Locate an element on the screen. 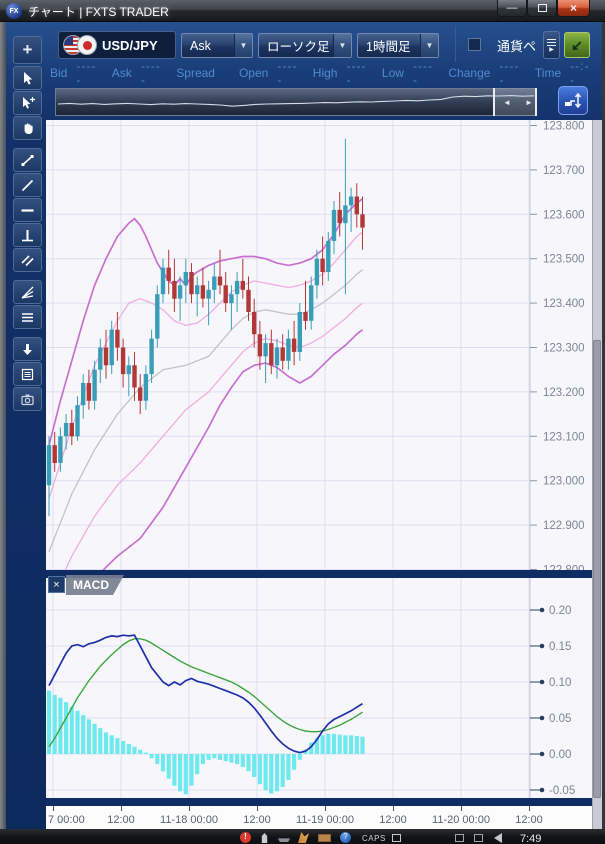 The width and height of the screenshot is (605, 844). vertical-line-tool-button is located at coordinates (27, 235).